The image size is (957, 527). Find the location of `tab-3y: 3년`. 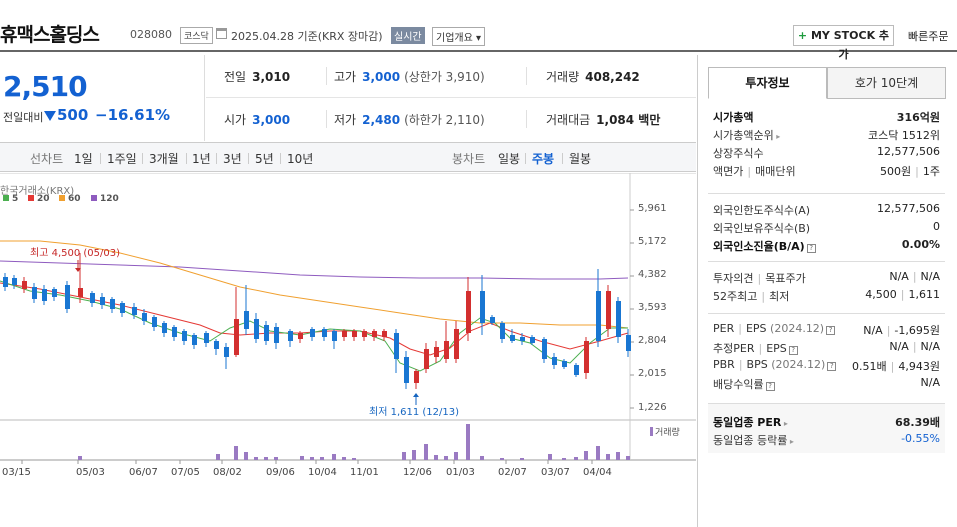

tab-3y: 3년 is located at coordinates (232, 159).